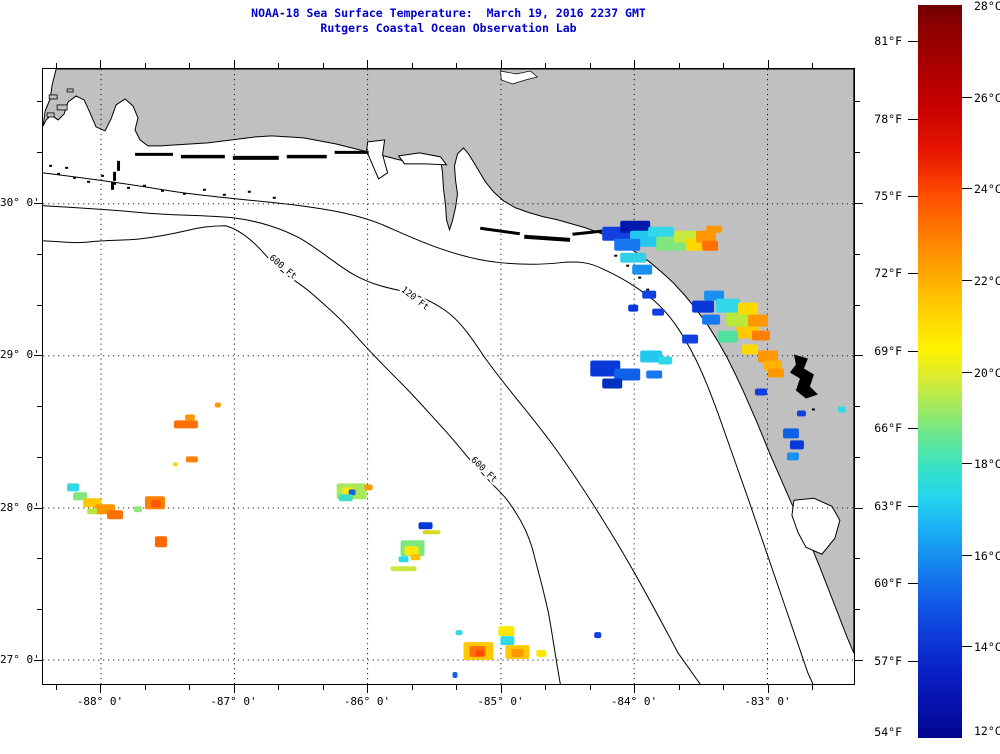 This screenshot has width=1000, height=754. What do you see at coordinates (987, 731) in the screenshot?
I see `colorbar-c-label: 12°C` at bounding box center [987, 731].